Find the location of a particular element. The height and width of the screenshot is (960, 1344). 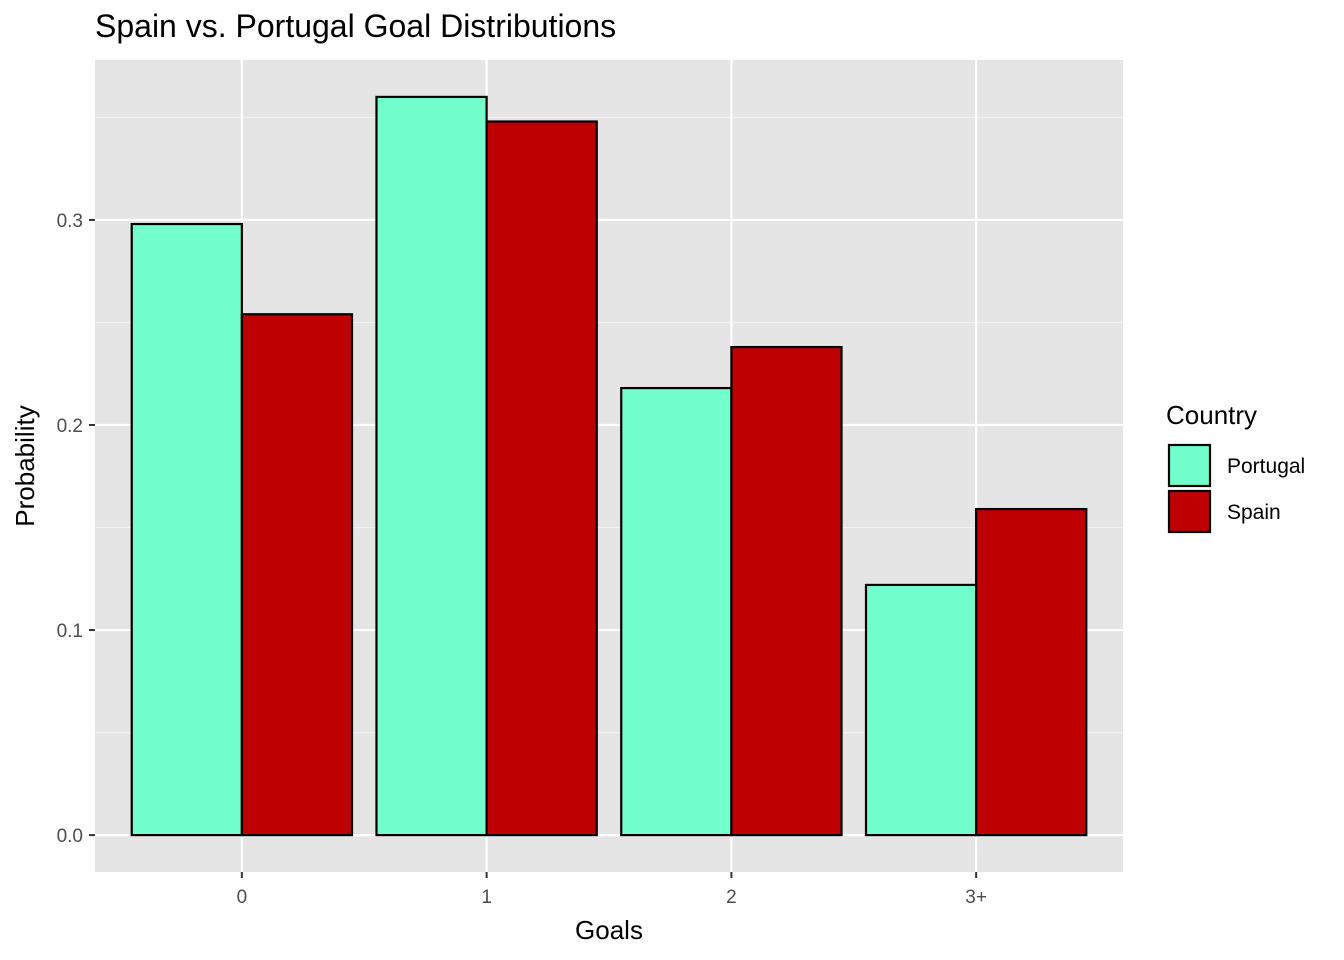

x-axis-ticks: 0 1 2 3+ is located at coordinates (612, 890).